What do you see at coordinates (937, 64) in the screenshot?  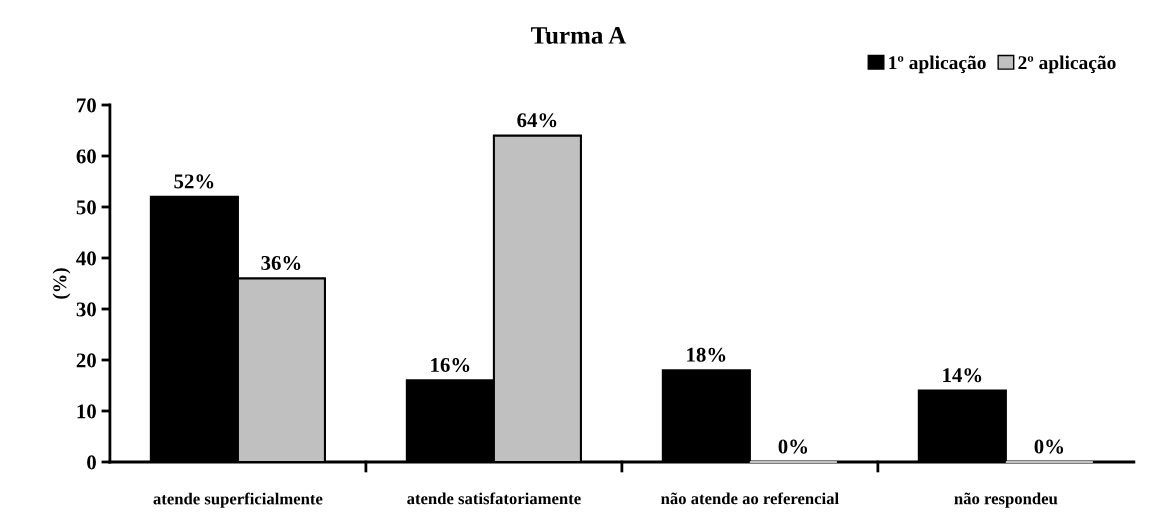 I see `legend-label: 1º aplicação` at bounding box center [937, 64].